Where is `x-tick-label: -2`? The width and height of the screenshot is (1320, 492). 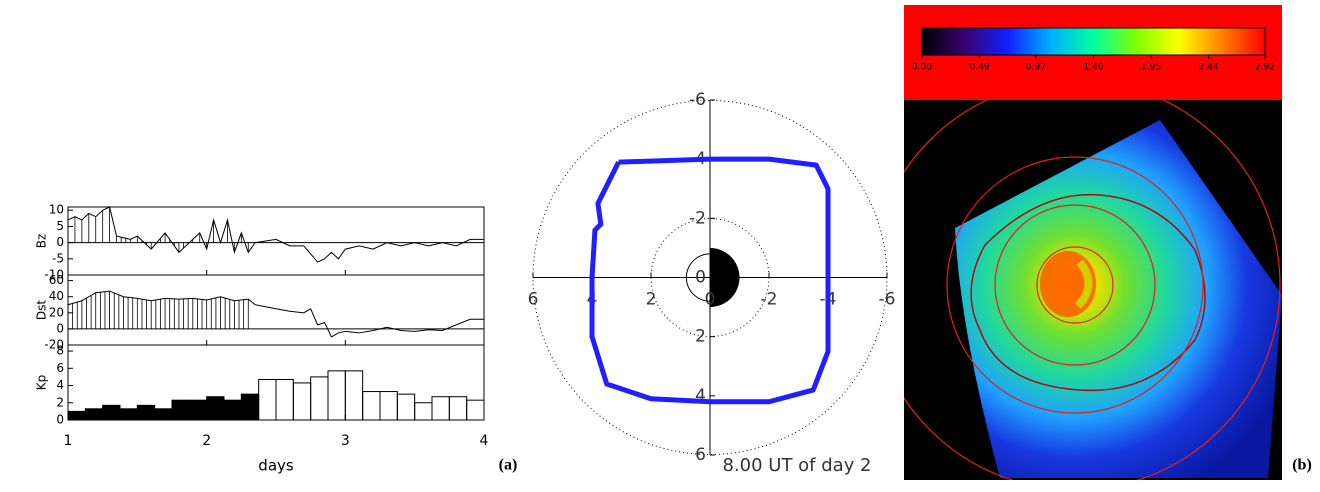
x-tick-label: -2 is located at coordinates (769, 300).